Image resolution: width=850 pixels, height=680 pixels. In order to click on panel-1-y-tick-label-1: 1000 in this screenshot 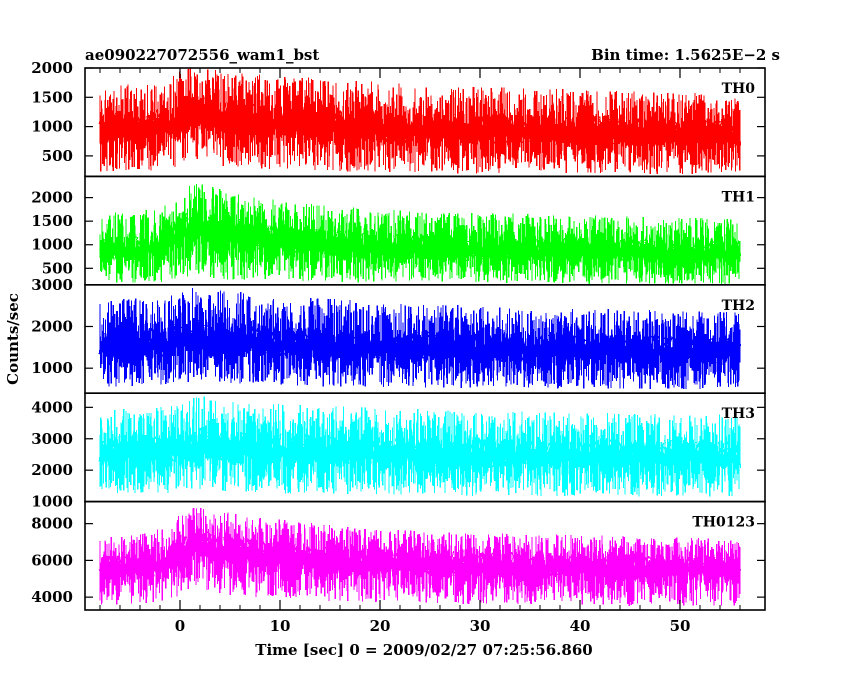, I will do `click(52, 245)`.